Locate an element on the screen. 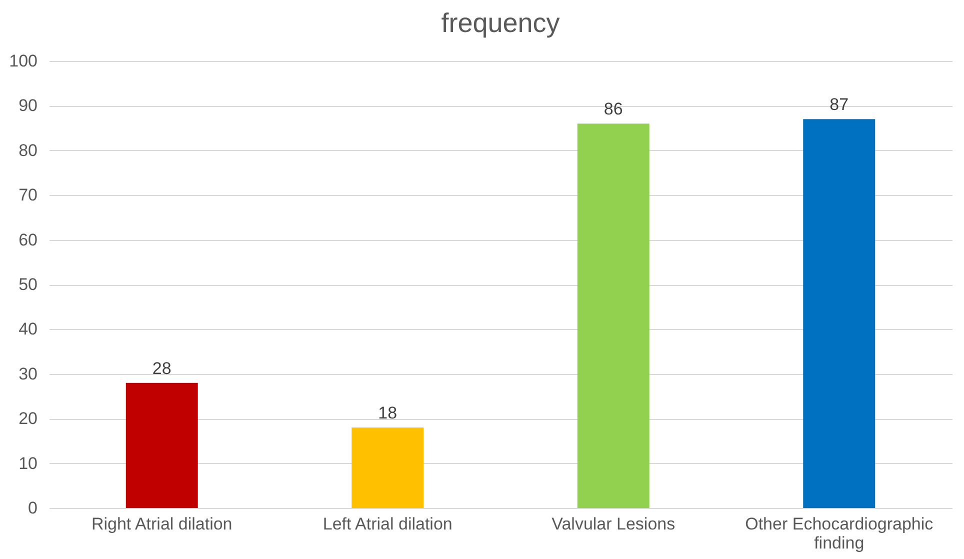 This screenshot has width=964, height=559. x-tick-label: Valvular Lesions is located at coordinates (614, 524).